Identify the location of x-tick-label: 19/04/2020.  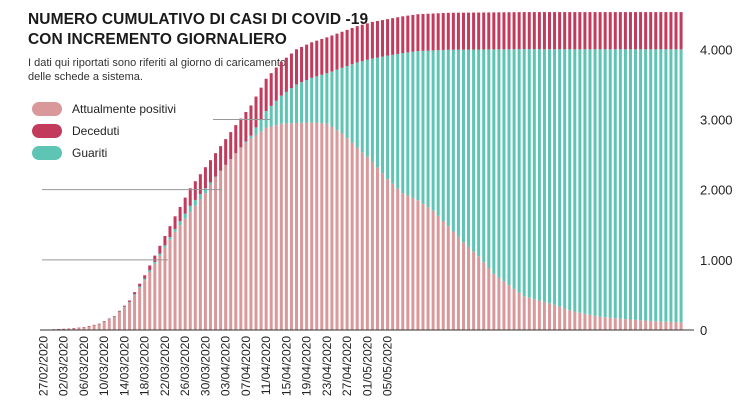
(307, 366).